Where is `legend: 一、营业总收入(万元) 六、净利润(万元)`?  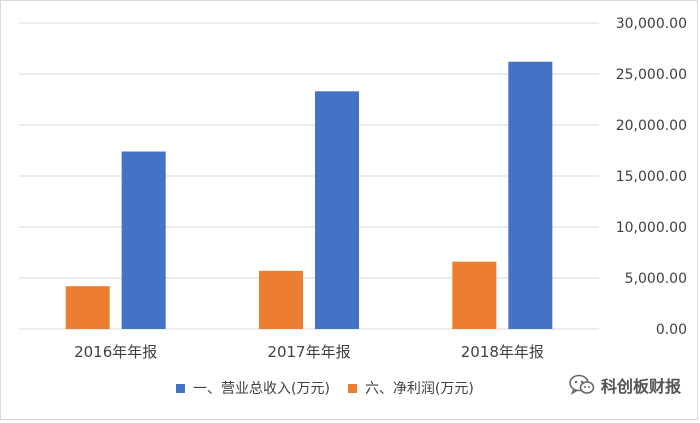
legend: 一、营业总收入(万元) 六、净利润(万元) is located at coordinates (325, 388).